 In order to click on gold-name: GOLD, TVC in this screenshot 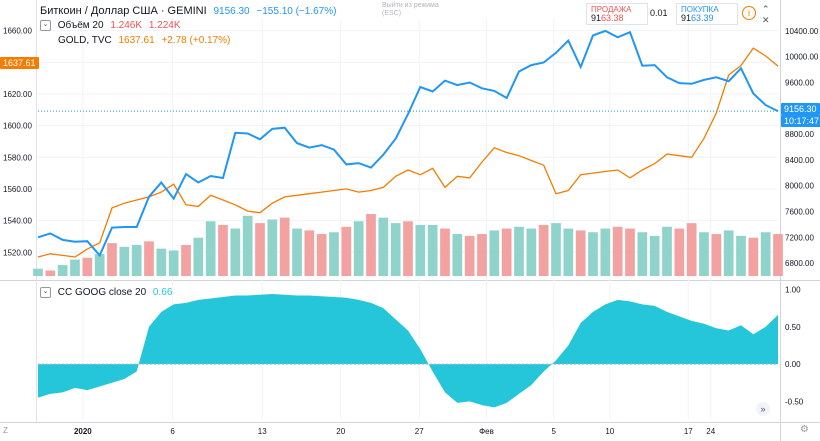, I will do `click(85, 40)`.